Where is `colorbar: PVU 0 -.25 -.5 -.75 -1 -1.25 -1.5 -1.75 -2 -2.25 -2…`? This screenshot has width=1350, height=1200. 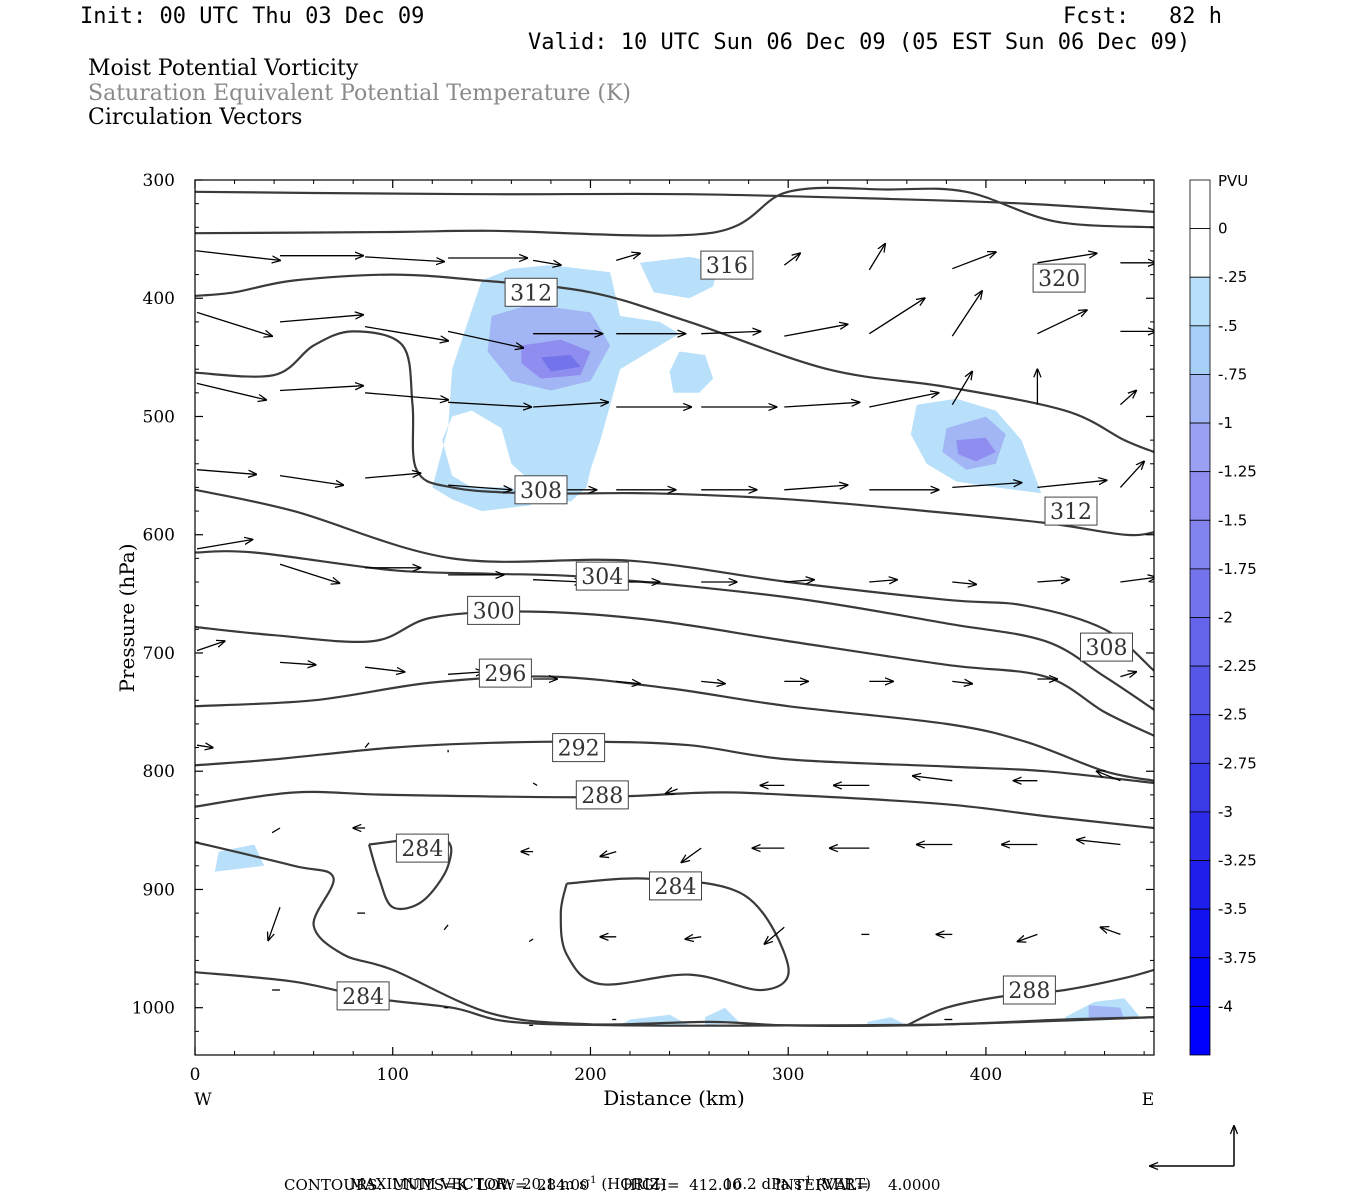
colorbar: PVU 0 -.25 -.5 -.75 -1 -1.25 -1.5 -1.75 -2 -2.25 -2… is located at coordinates (1223, 614).